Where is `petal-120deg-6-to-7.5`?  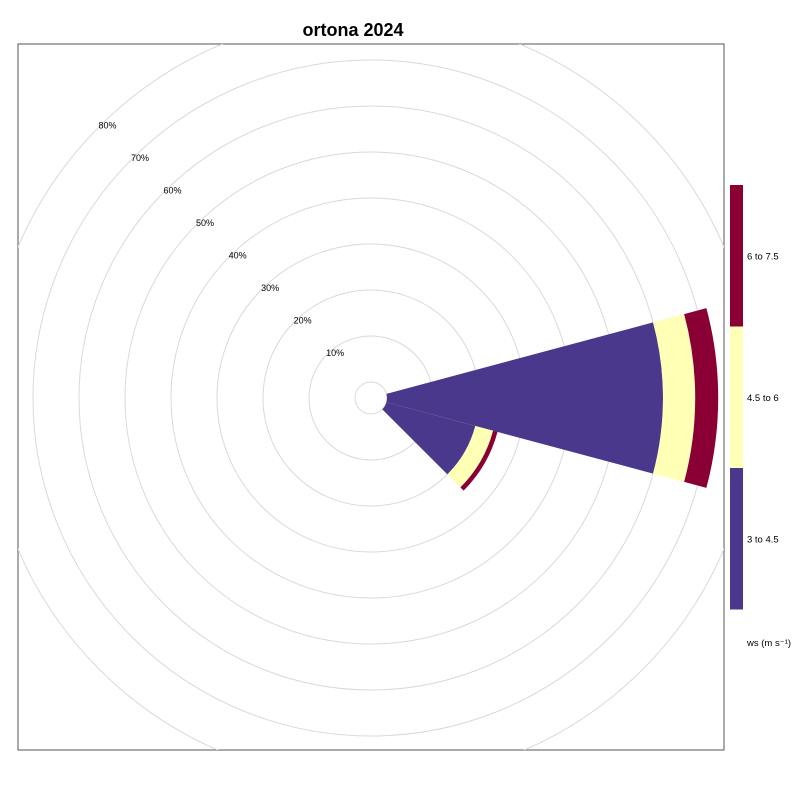
petal-120deg-6-to-7.5 is located at coordinates (479, 460).